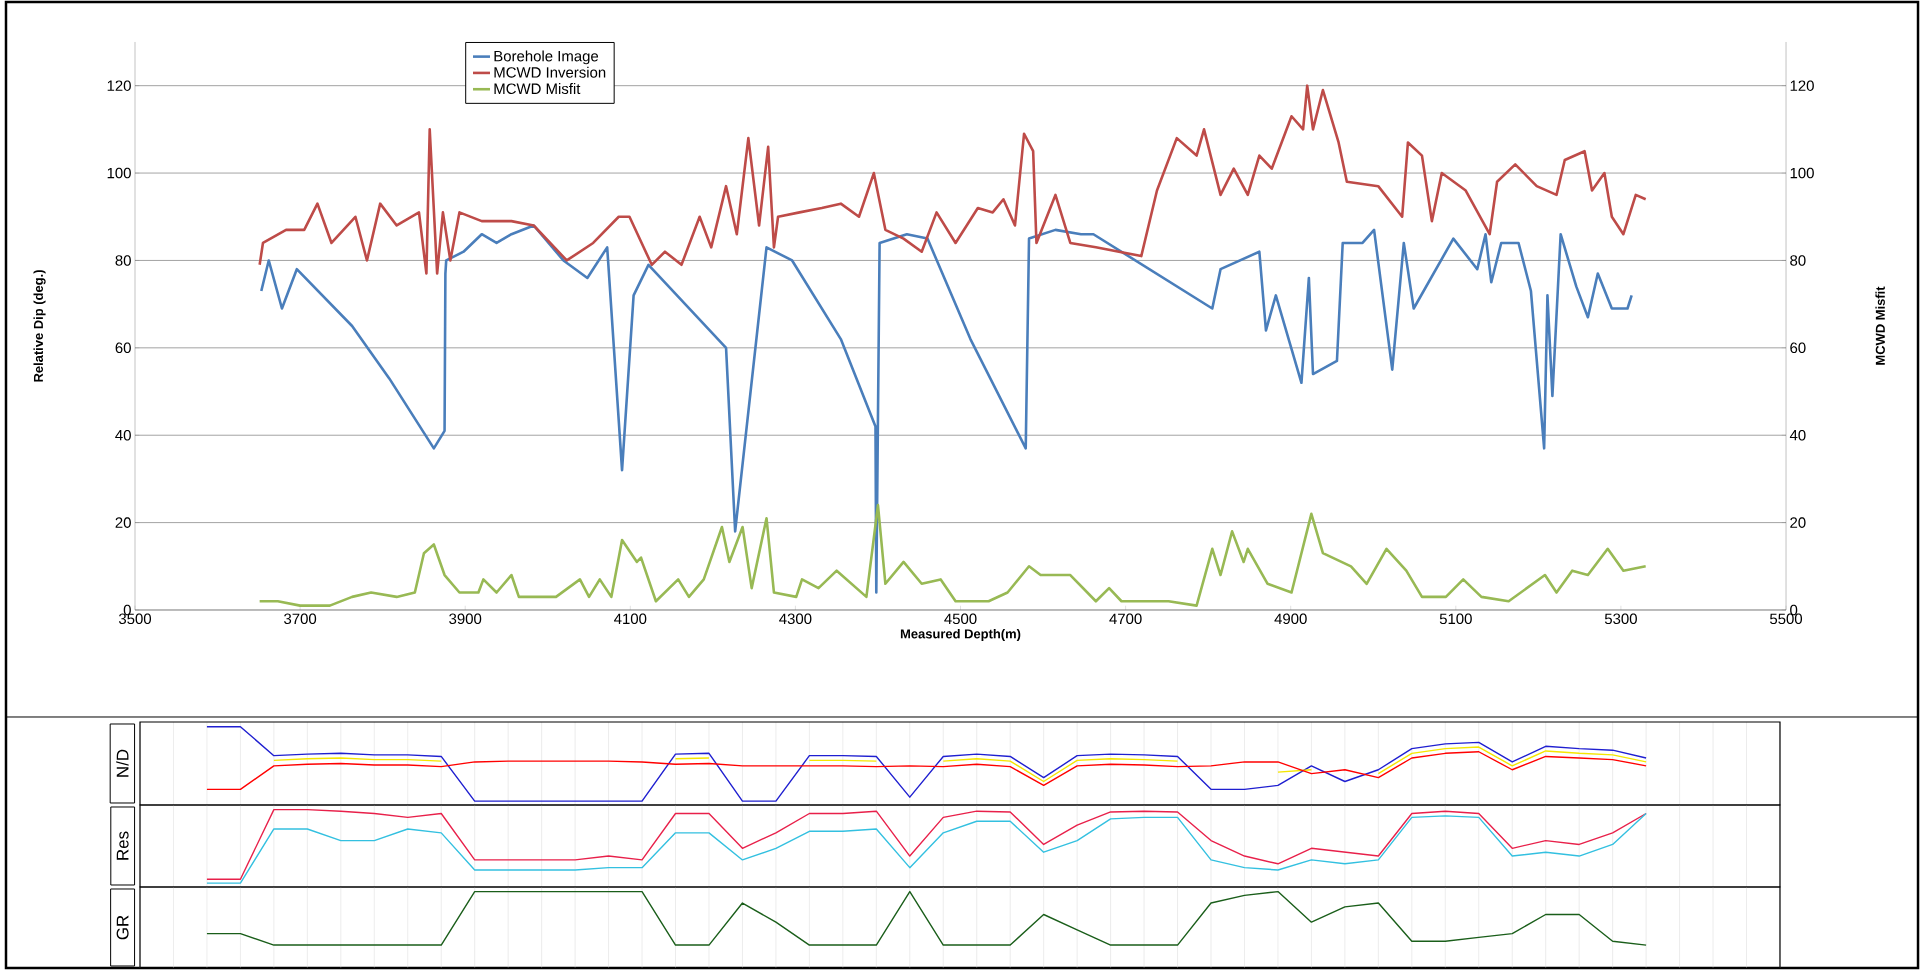 The image size is (1925, 970). What do you see at coordinates (119, 173) in the screenshot?
I see `y-tick-label: 100` at bounding box center [119, 173].